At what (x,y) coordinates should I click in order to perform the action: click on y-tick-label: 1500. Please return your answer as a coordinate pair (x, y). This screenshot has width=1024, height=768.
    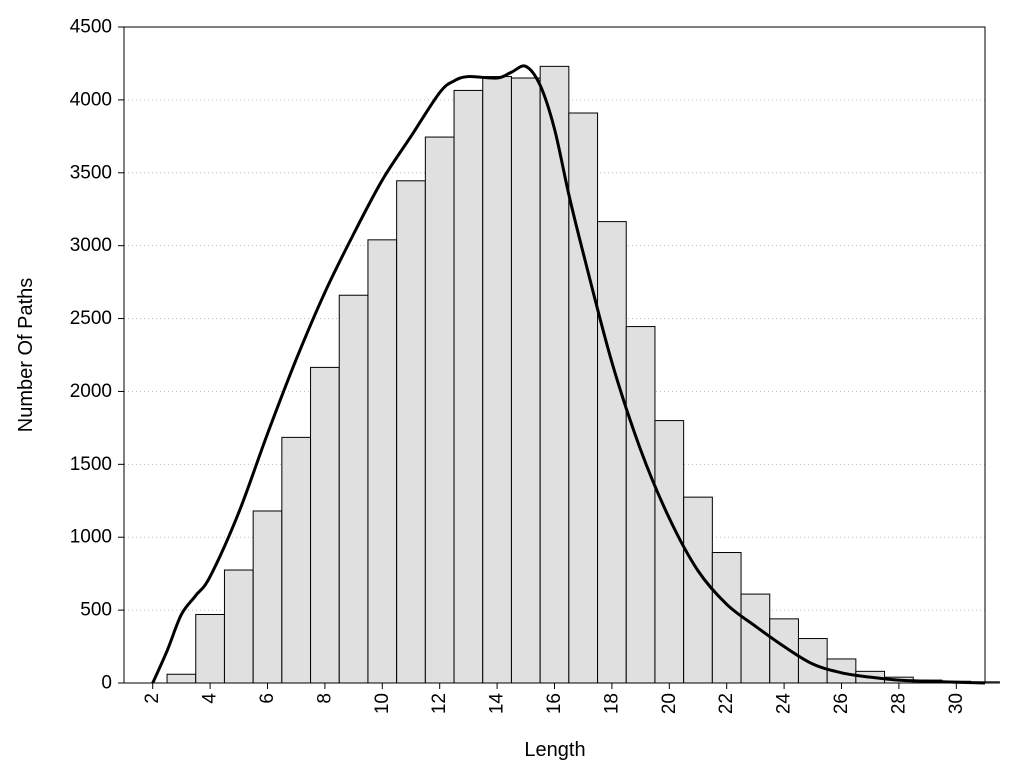
    Looking at the image, I should click on (91, 464).